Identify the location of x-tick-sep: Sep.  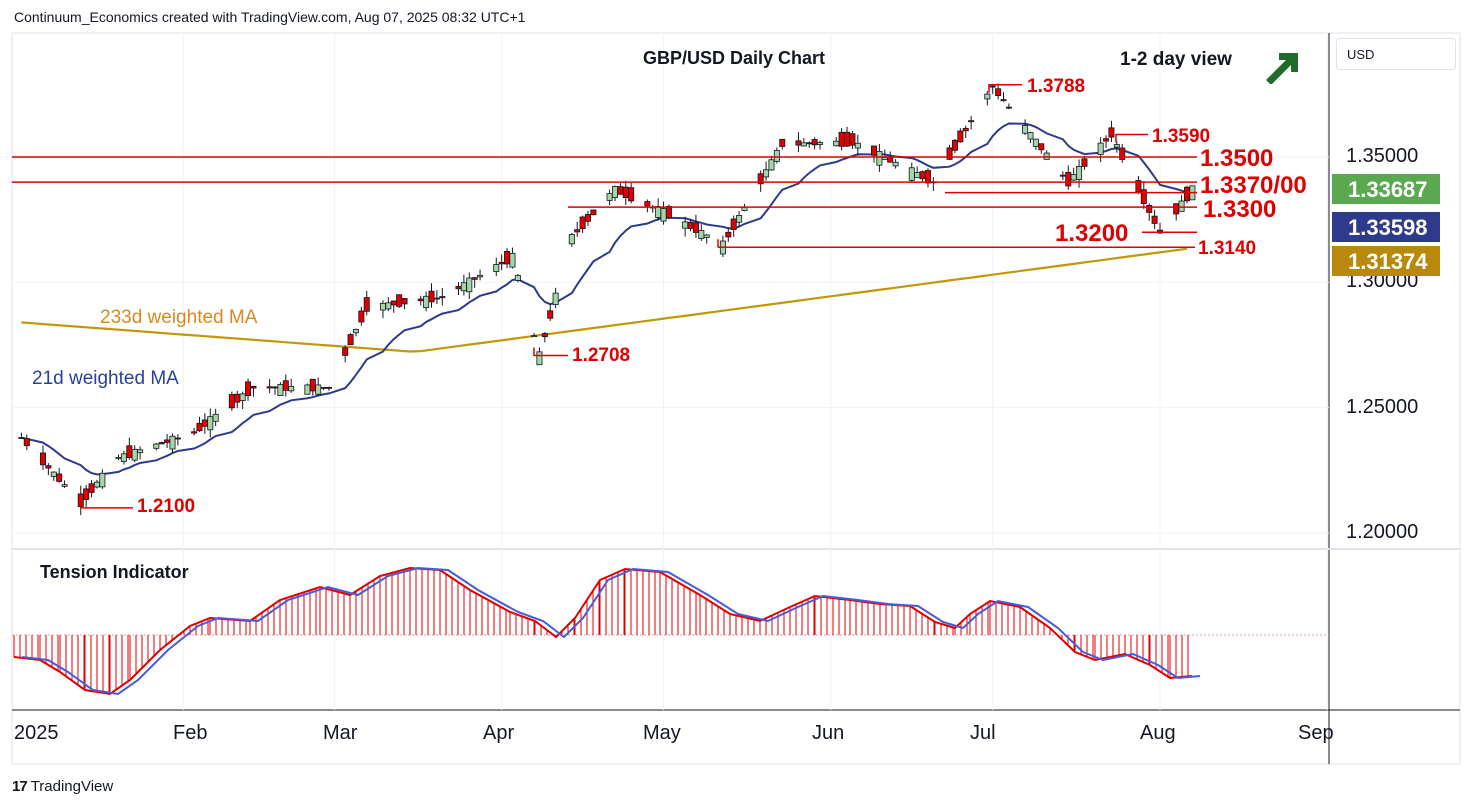
(1316, 733).